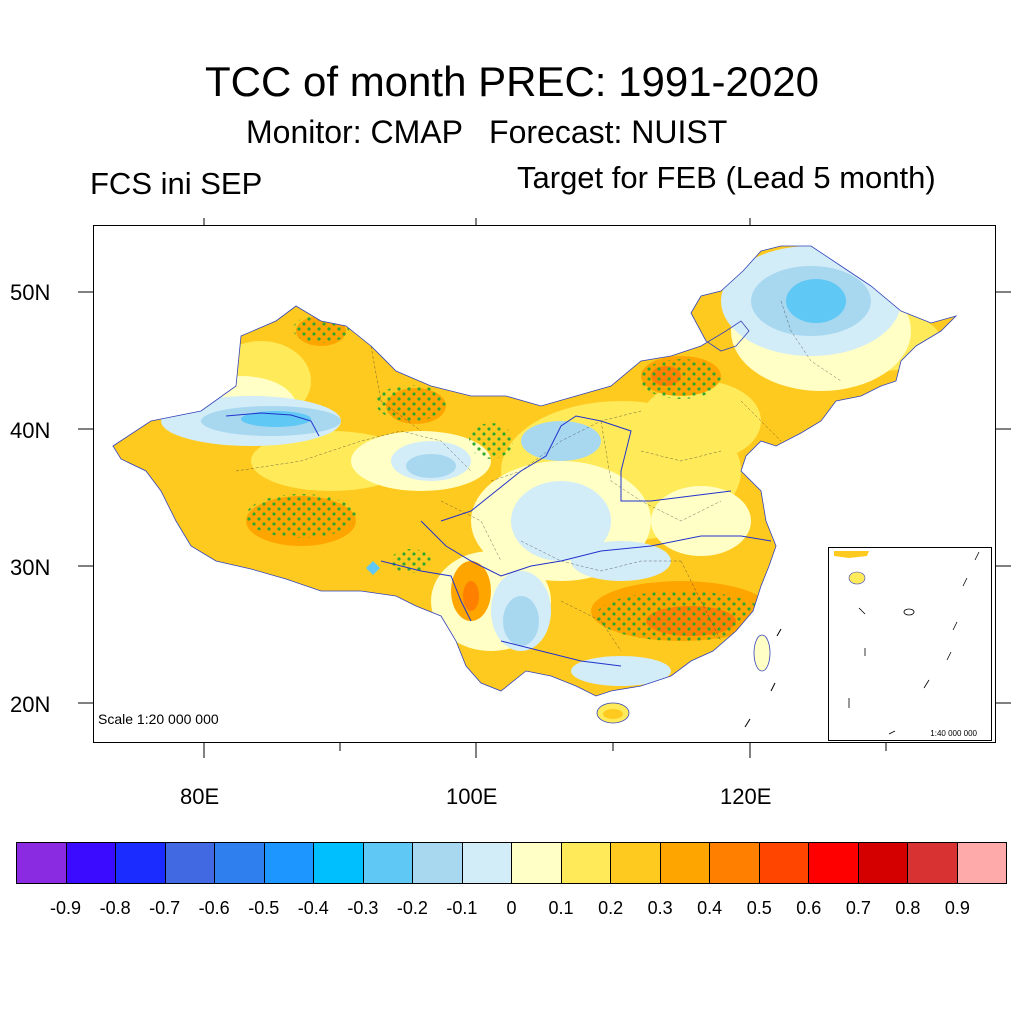  I want to click on colorbar-tick-label: 0.1, so click(561, 908).